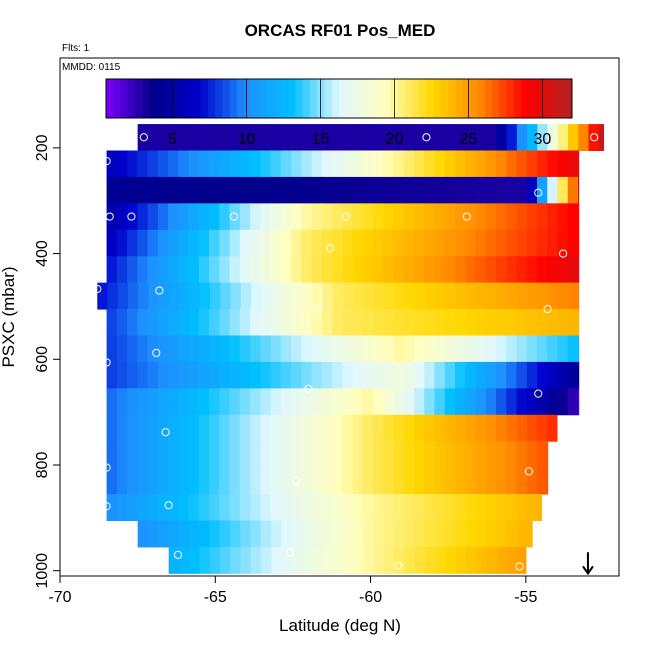 This screenshot has height=650, width=650. Describe the element at coordinates (47, 361) in the screenshot. I see `y-axis: 200 400 600 800 1000` at that location.